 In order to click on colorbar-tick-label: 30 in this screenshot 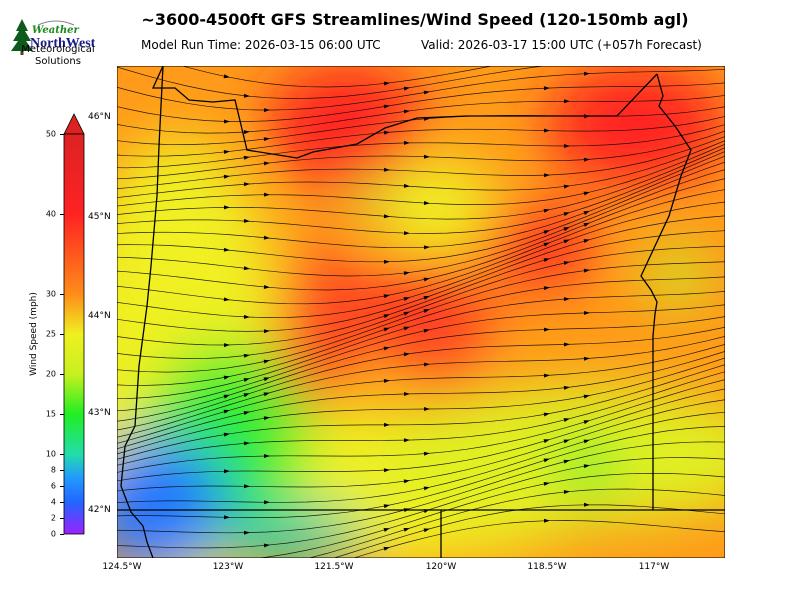, I will do `click(50, 294)`.